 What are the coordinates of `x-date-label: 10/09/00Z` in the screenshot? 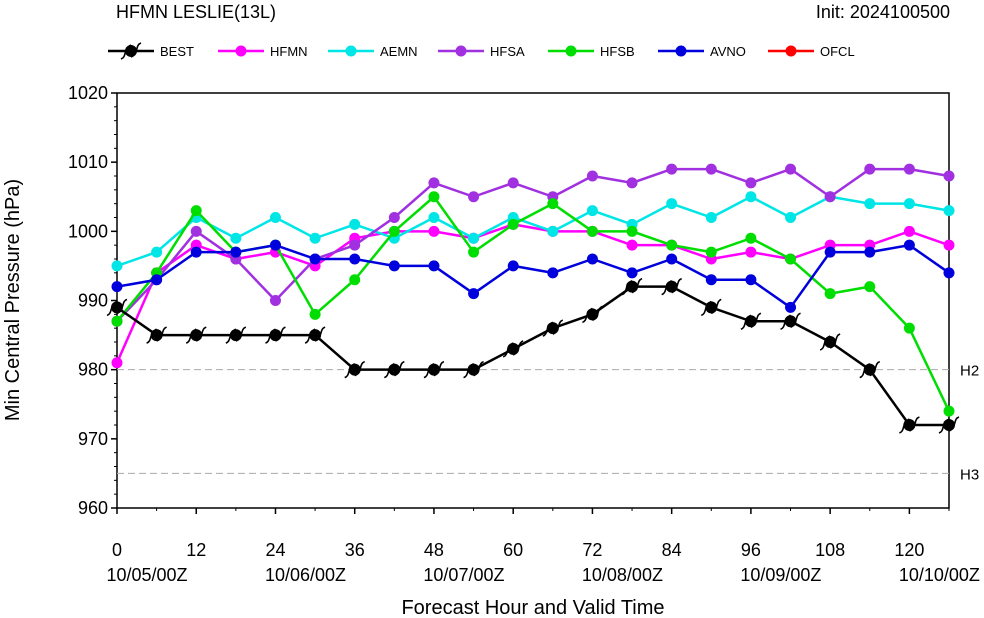 It's located at (780, 575).